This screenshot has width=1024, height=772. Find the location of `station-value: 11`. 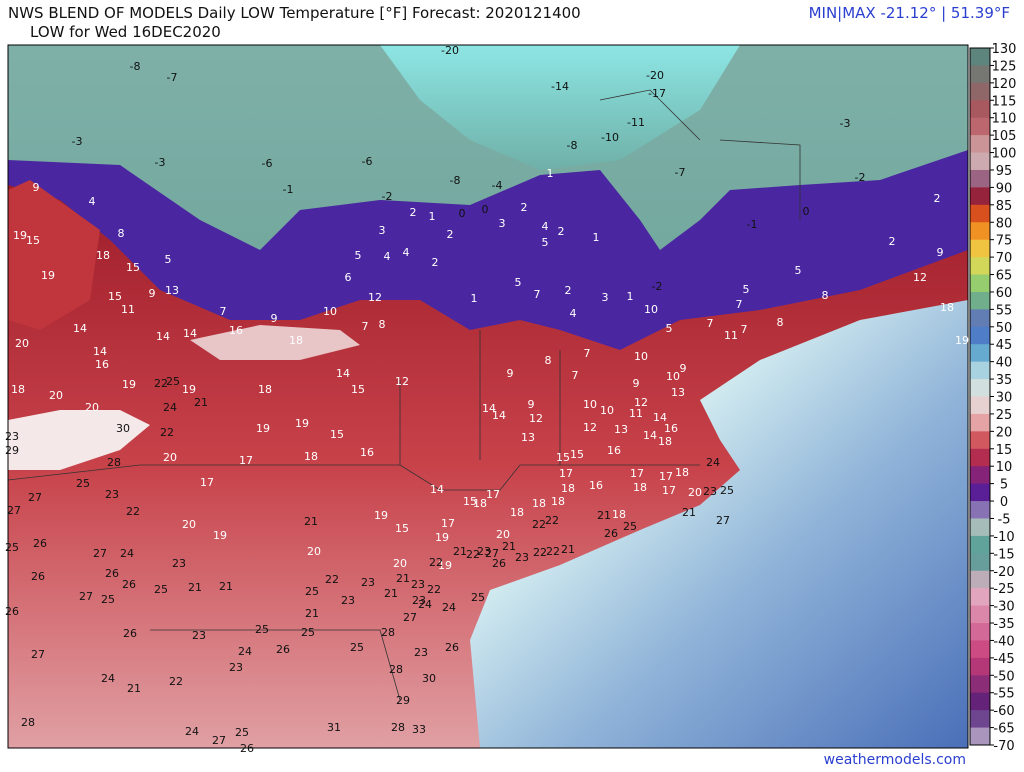

station-value: 11 is located at coordinates (128, 309).